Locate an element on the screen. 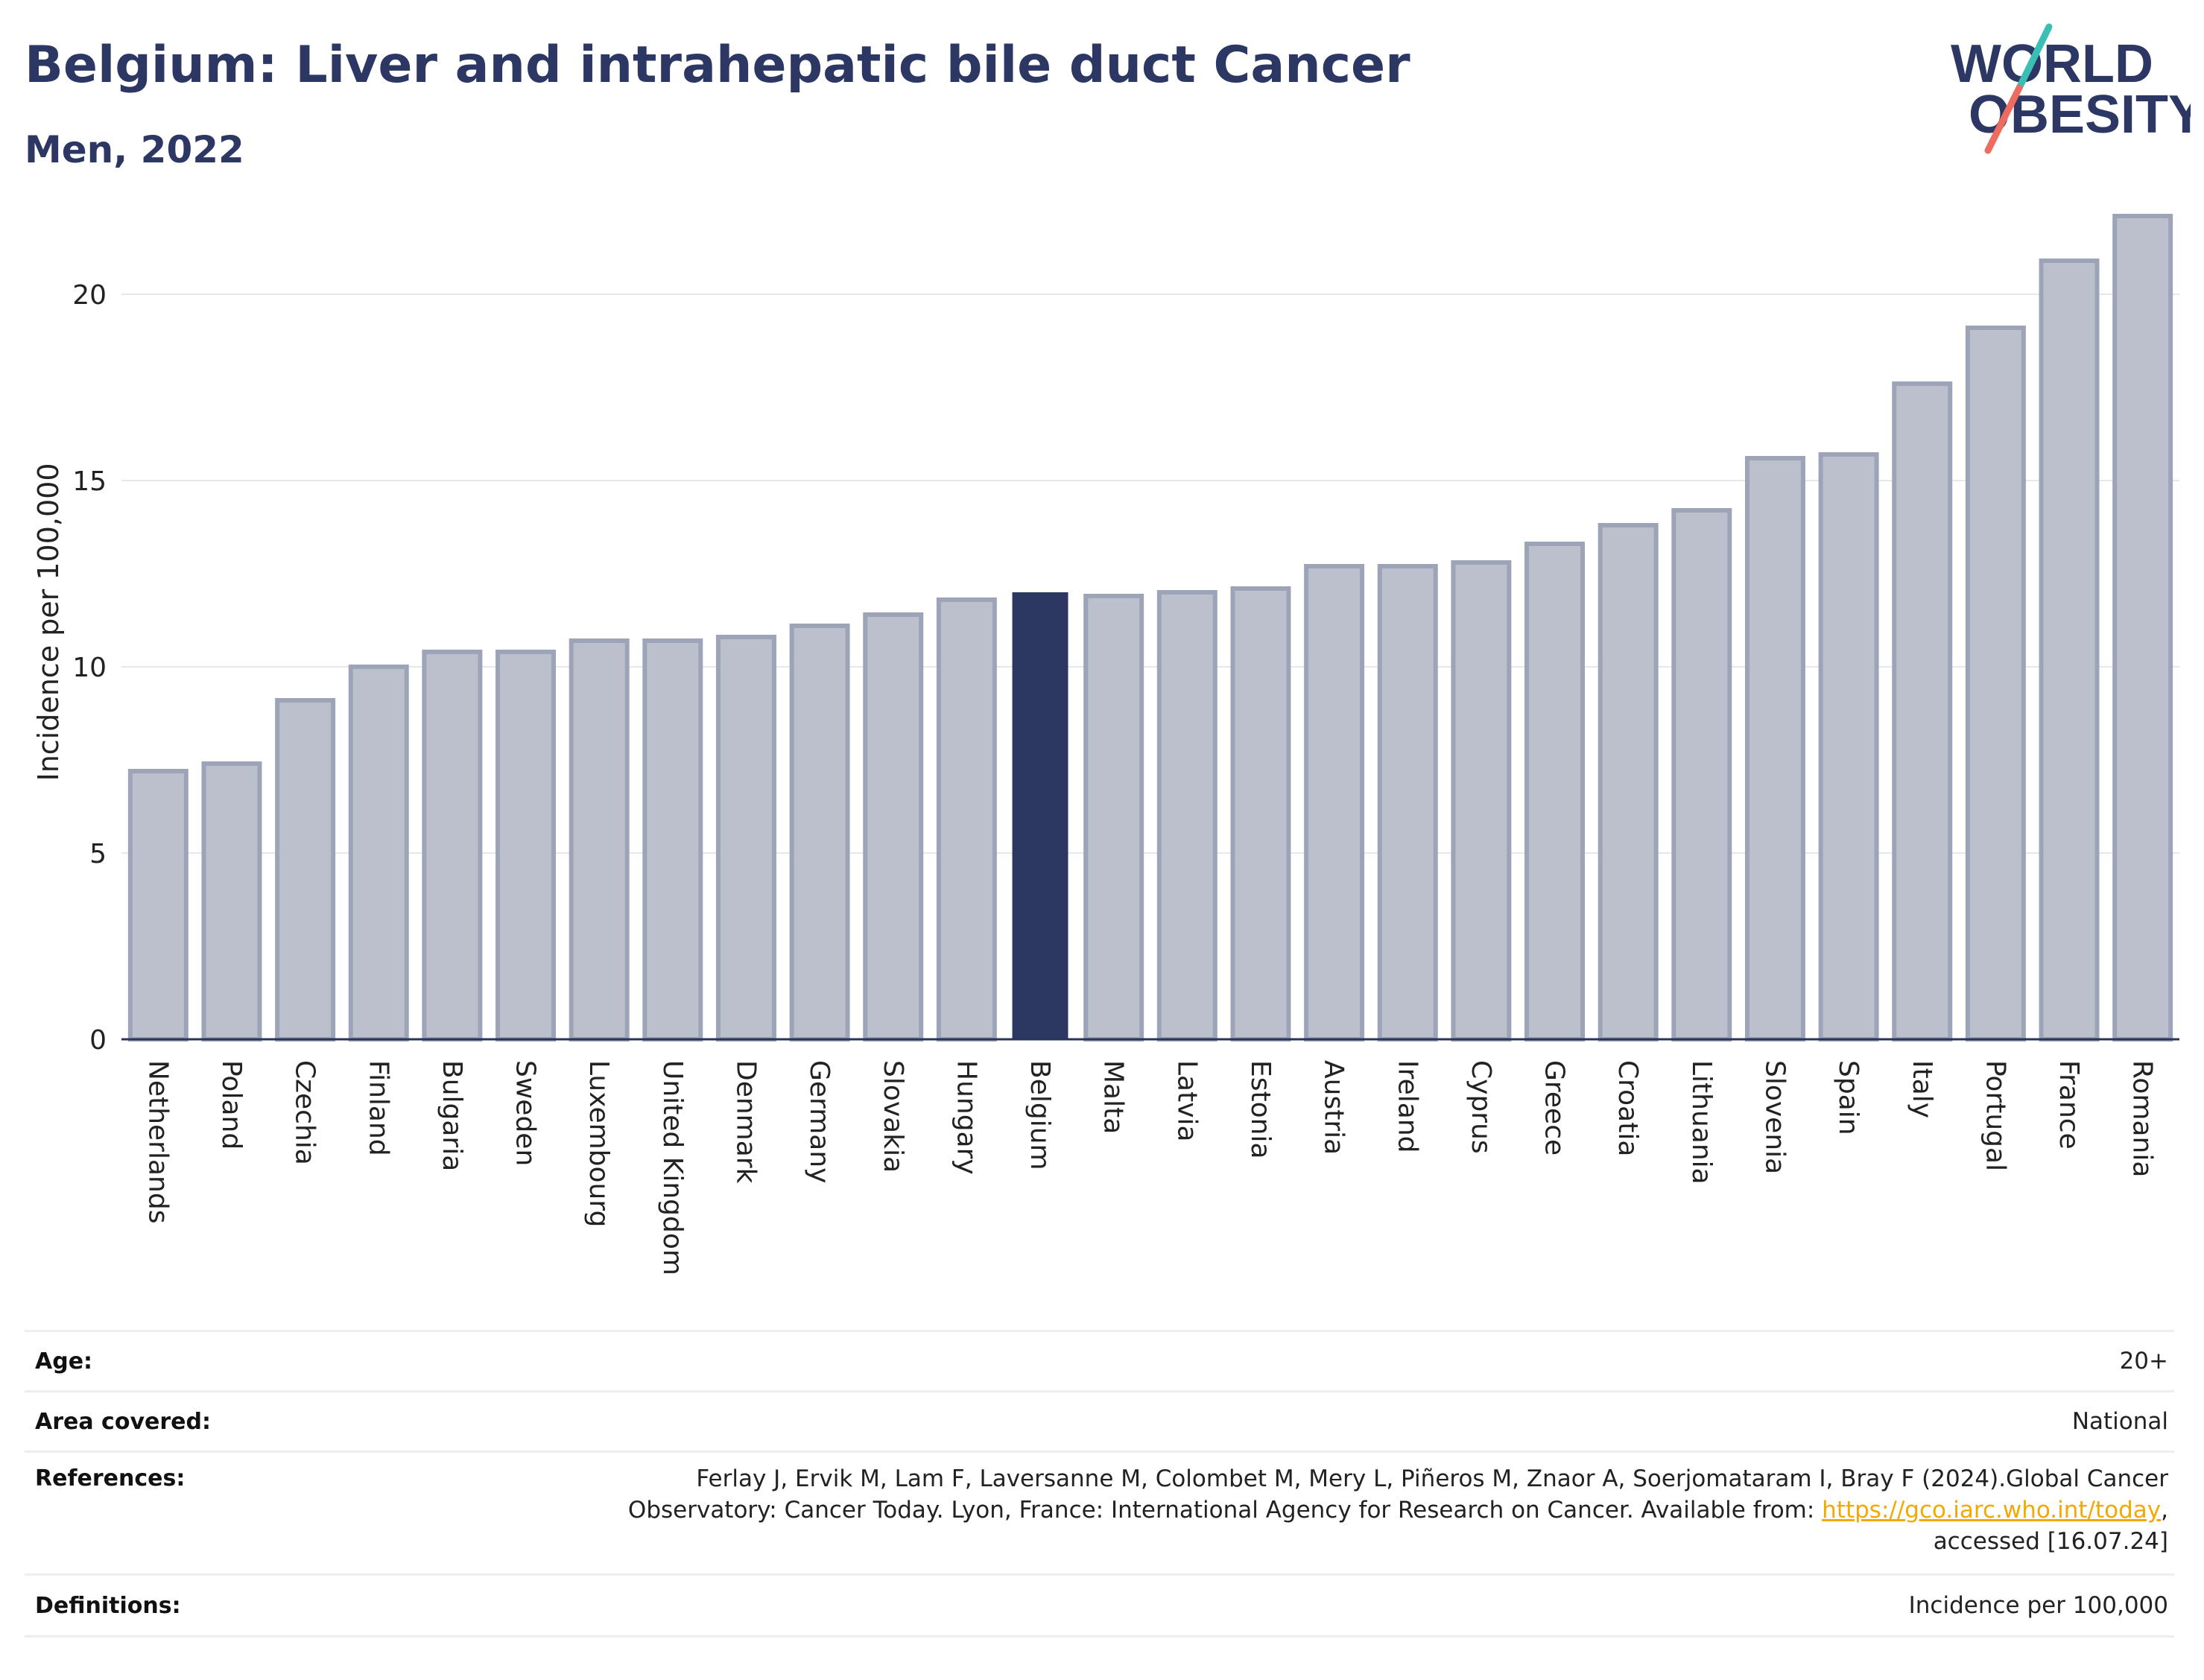 Image resolution: width=2204 pixels, height=1680 pixels. bar-malta is located at coordinates (1113, 818).